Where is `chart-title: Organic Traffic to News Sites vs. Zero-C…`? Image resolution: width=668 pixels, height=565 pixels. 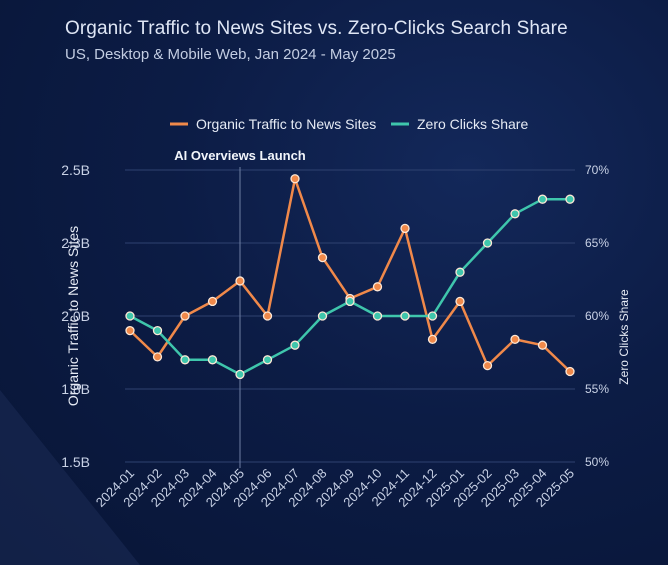 chart-title: Organic Traffic to News Sites vs. Zero-C… is located at coordinates (316, 28).